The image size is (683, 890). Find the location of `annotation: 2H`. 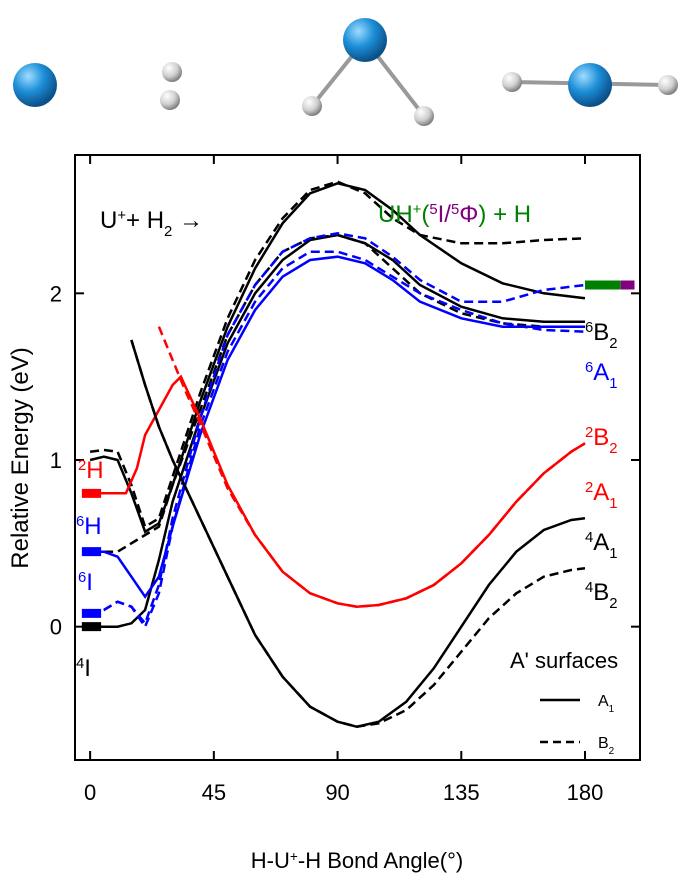

annotation: 2H is located at coordinates (91, 470).